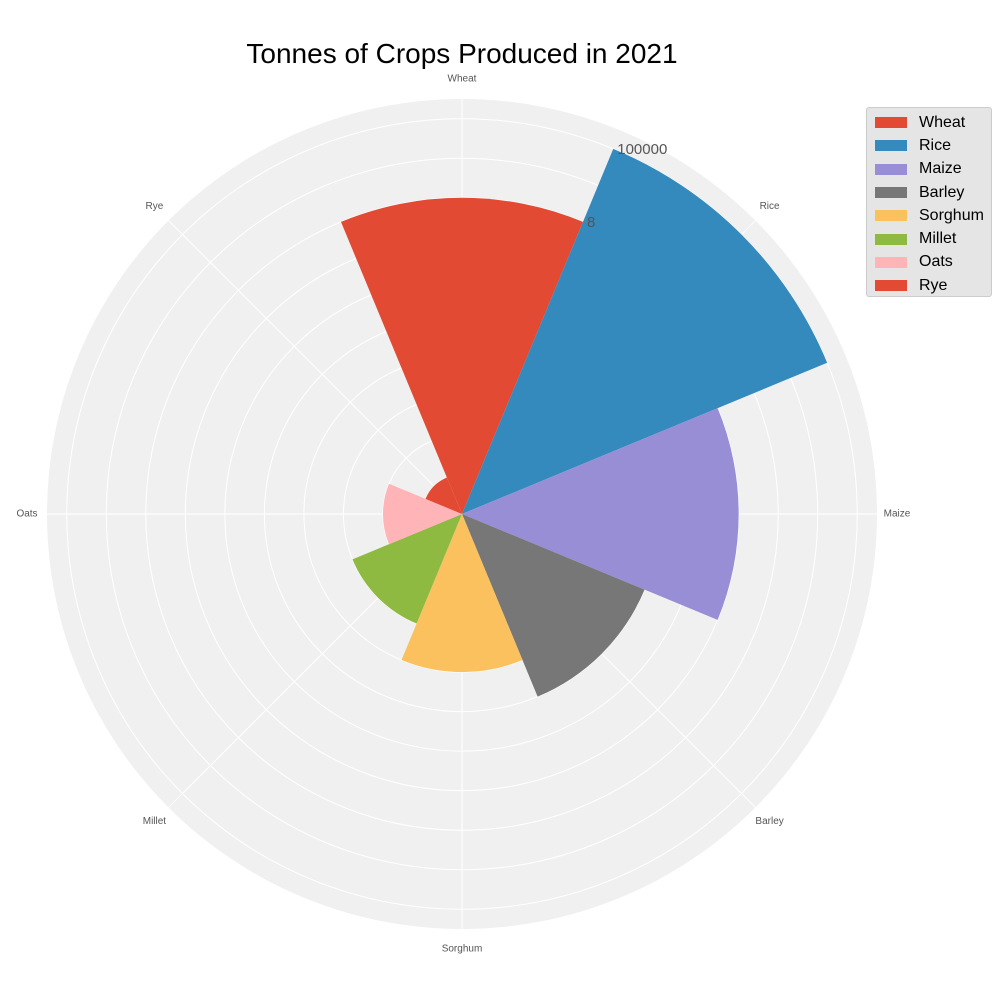 The image size is (1000, 1000). I want to click on category-label-wheat: Wheat, so click(462, 79).